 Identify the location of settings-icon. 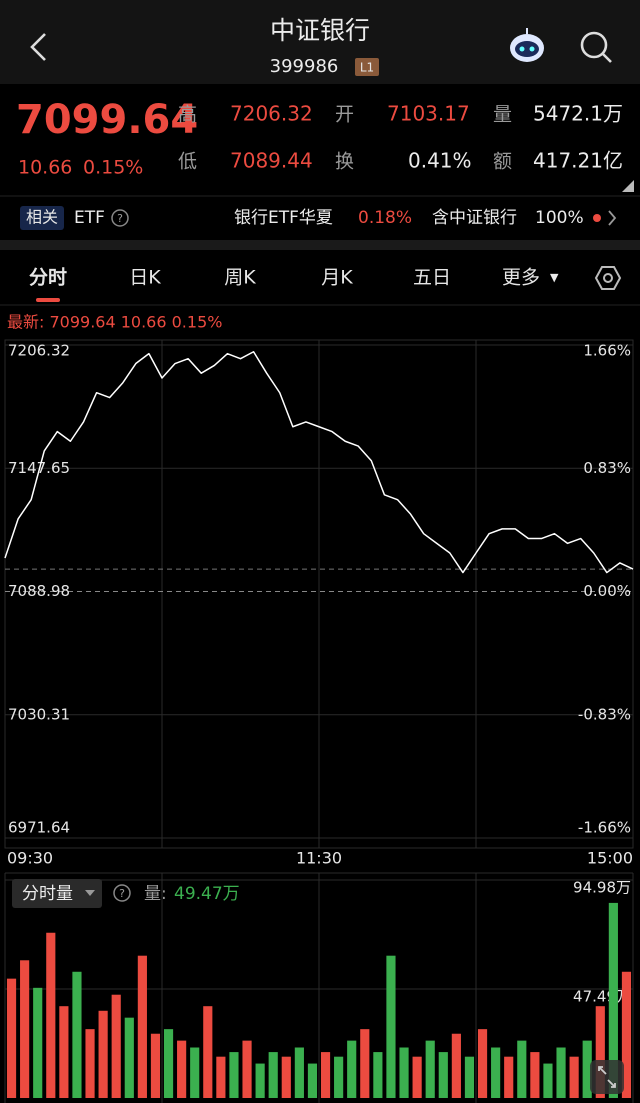
(608, 278).